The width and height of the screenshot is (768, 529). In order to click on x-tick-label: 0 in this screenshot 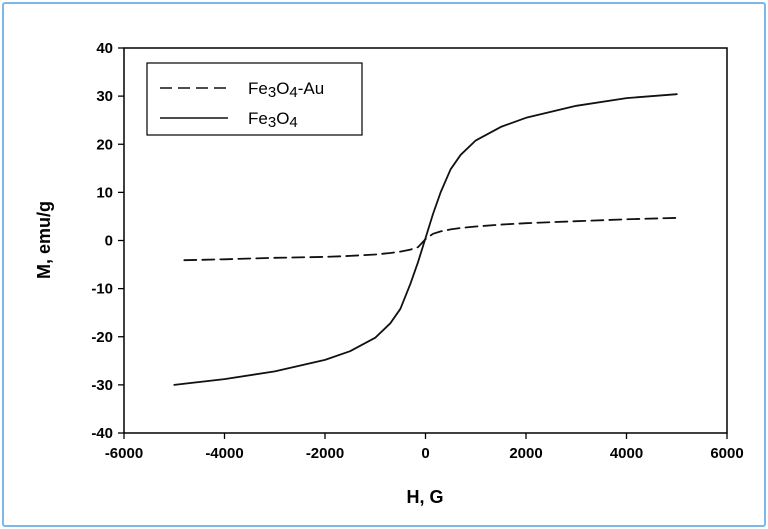, I will do `click(425, 453)`.